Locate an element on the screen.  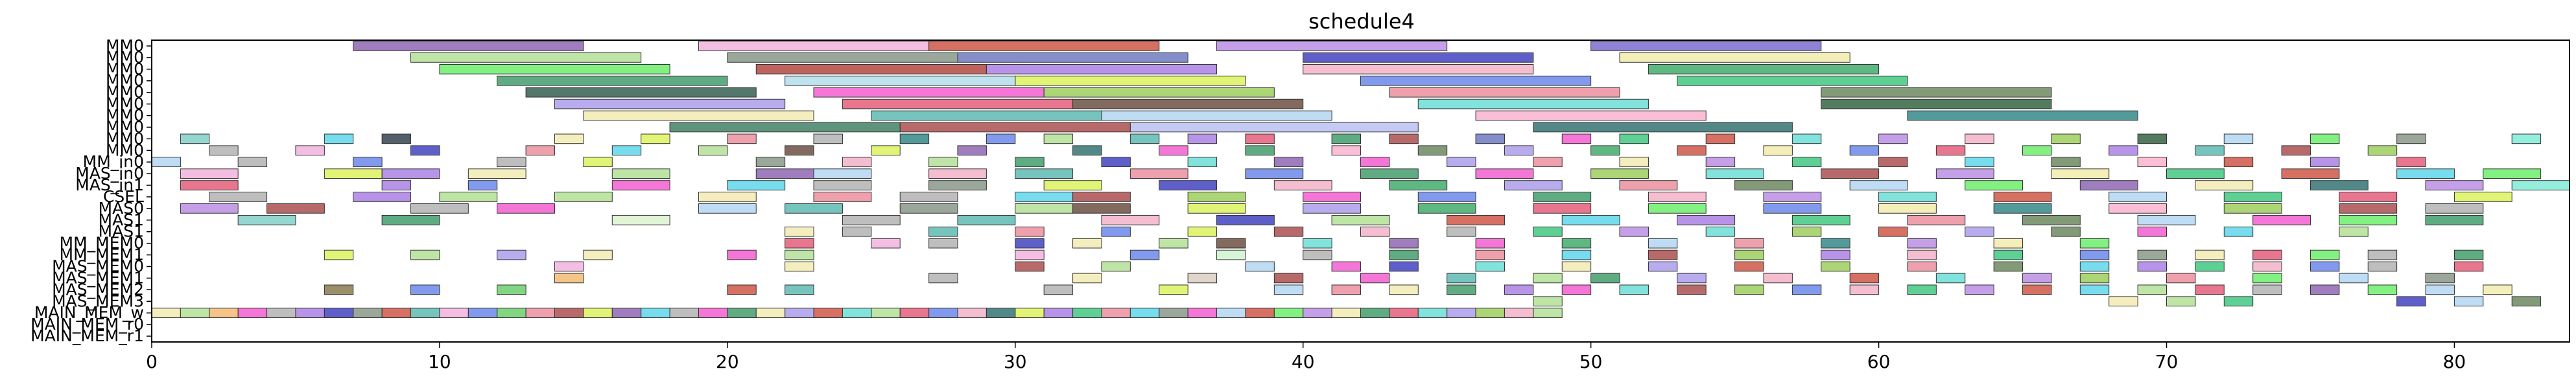
x-tick-label: 80 is located at coordinates (2454, 361).